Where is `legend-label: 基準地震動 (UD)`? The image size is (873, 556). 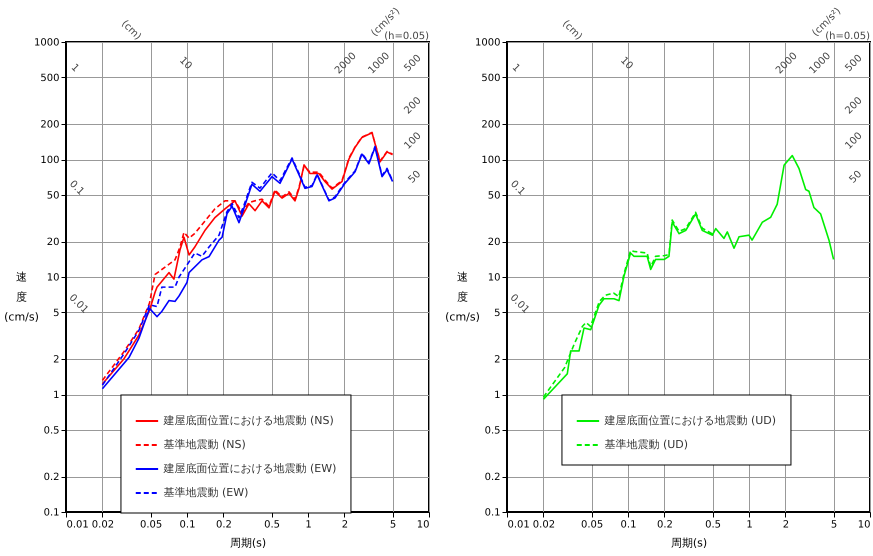
legend-label: 基準地震動 (UD) is located at coordinates (646, 444).